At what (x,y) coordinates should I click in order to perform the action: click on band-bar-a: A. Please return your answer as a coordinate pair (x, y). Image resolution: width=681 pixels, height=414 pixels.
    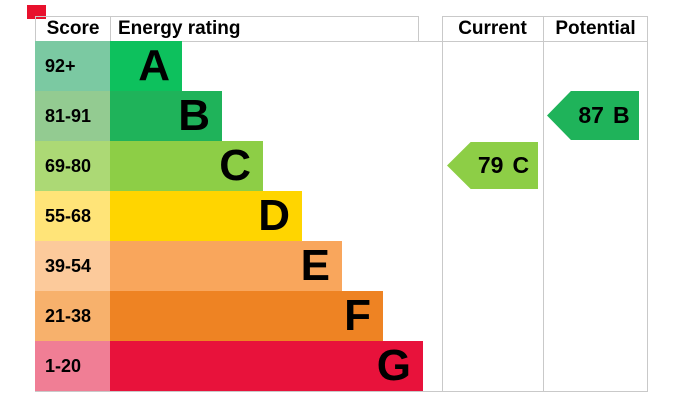
    Looking at the image, I should click on (146, 66).